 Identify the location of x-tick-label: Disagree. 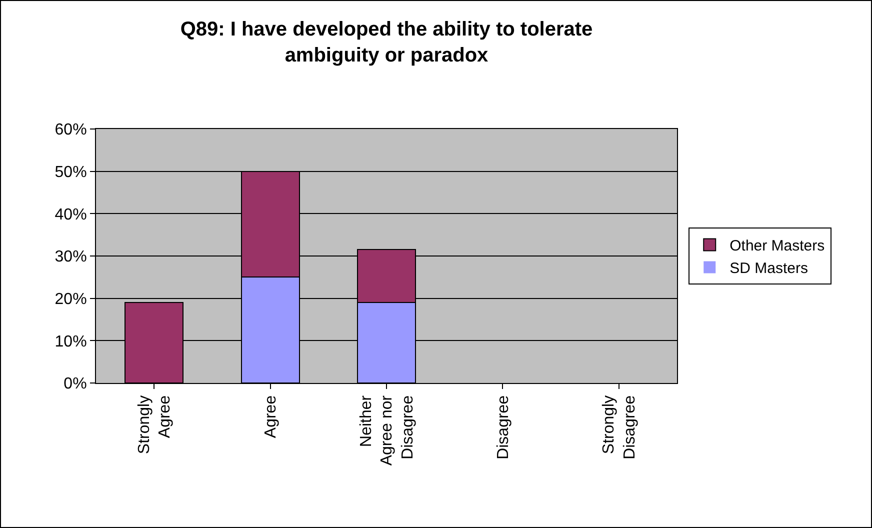
(503, 427).